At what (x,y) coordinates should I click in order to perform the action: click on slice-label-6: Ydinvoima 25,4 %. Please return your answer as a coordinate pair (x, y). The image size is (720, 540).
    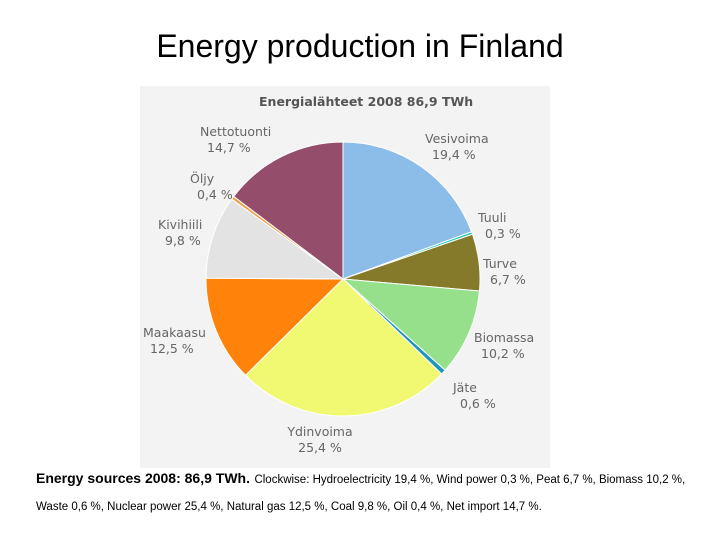
    Looking at the image, I should click on (319, 439).